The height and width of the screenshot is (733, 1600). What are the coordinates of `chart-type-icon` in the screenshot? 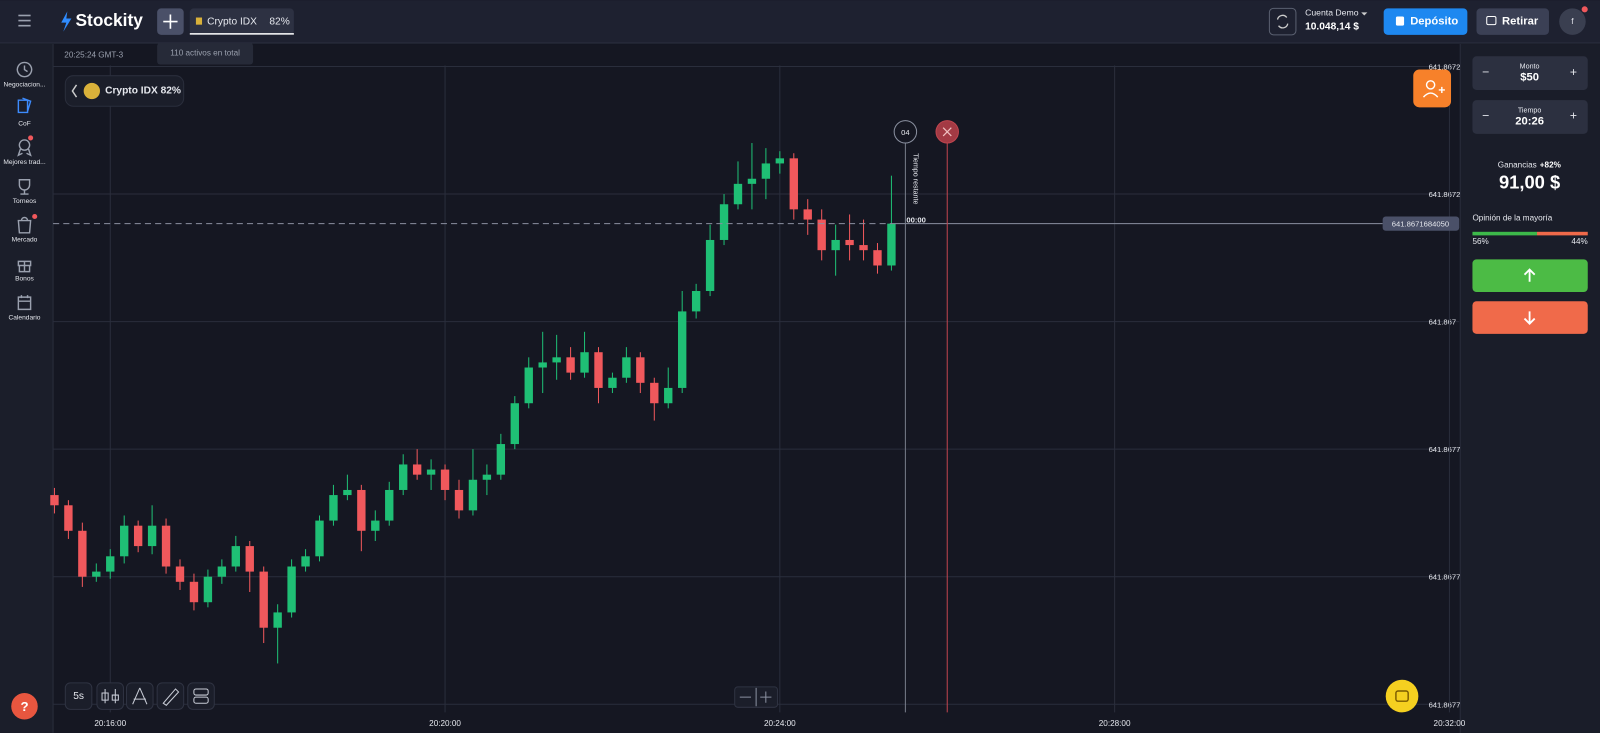 It's located at (110, 696).